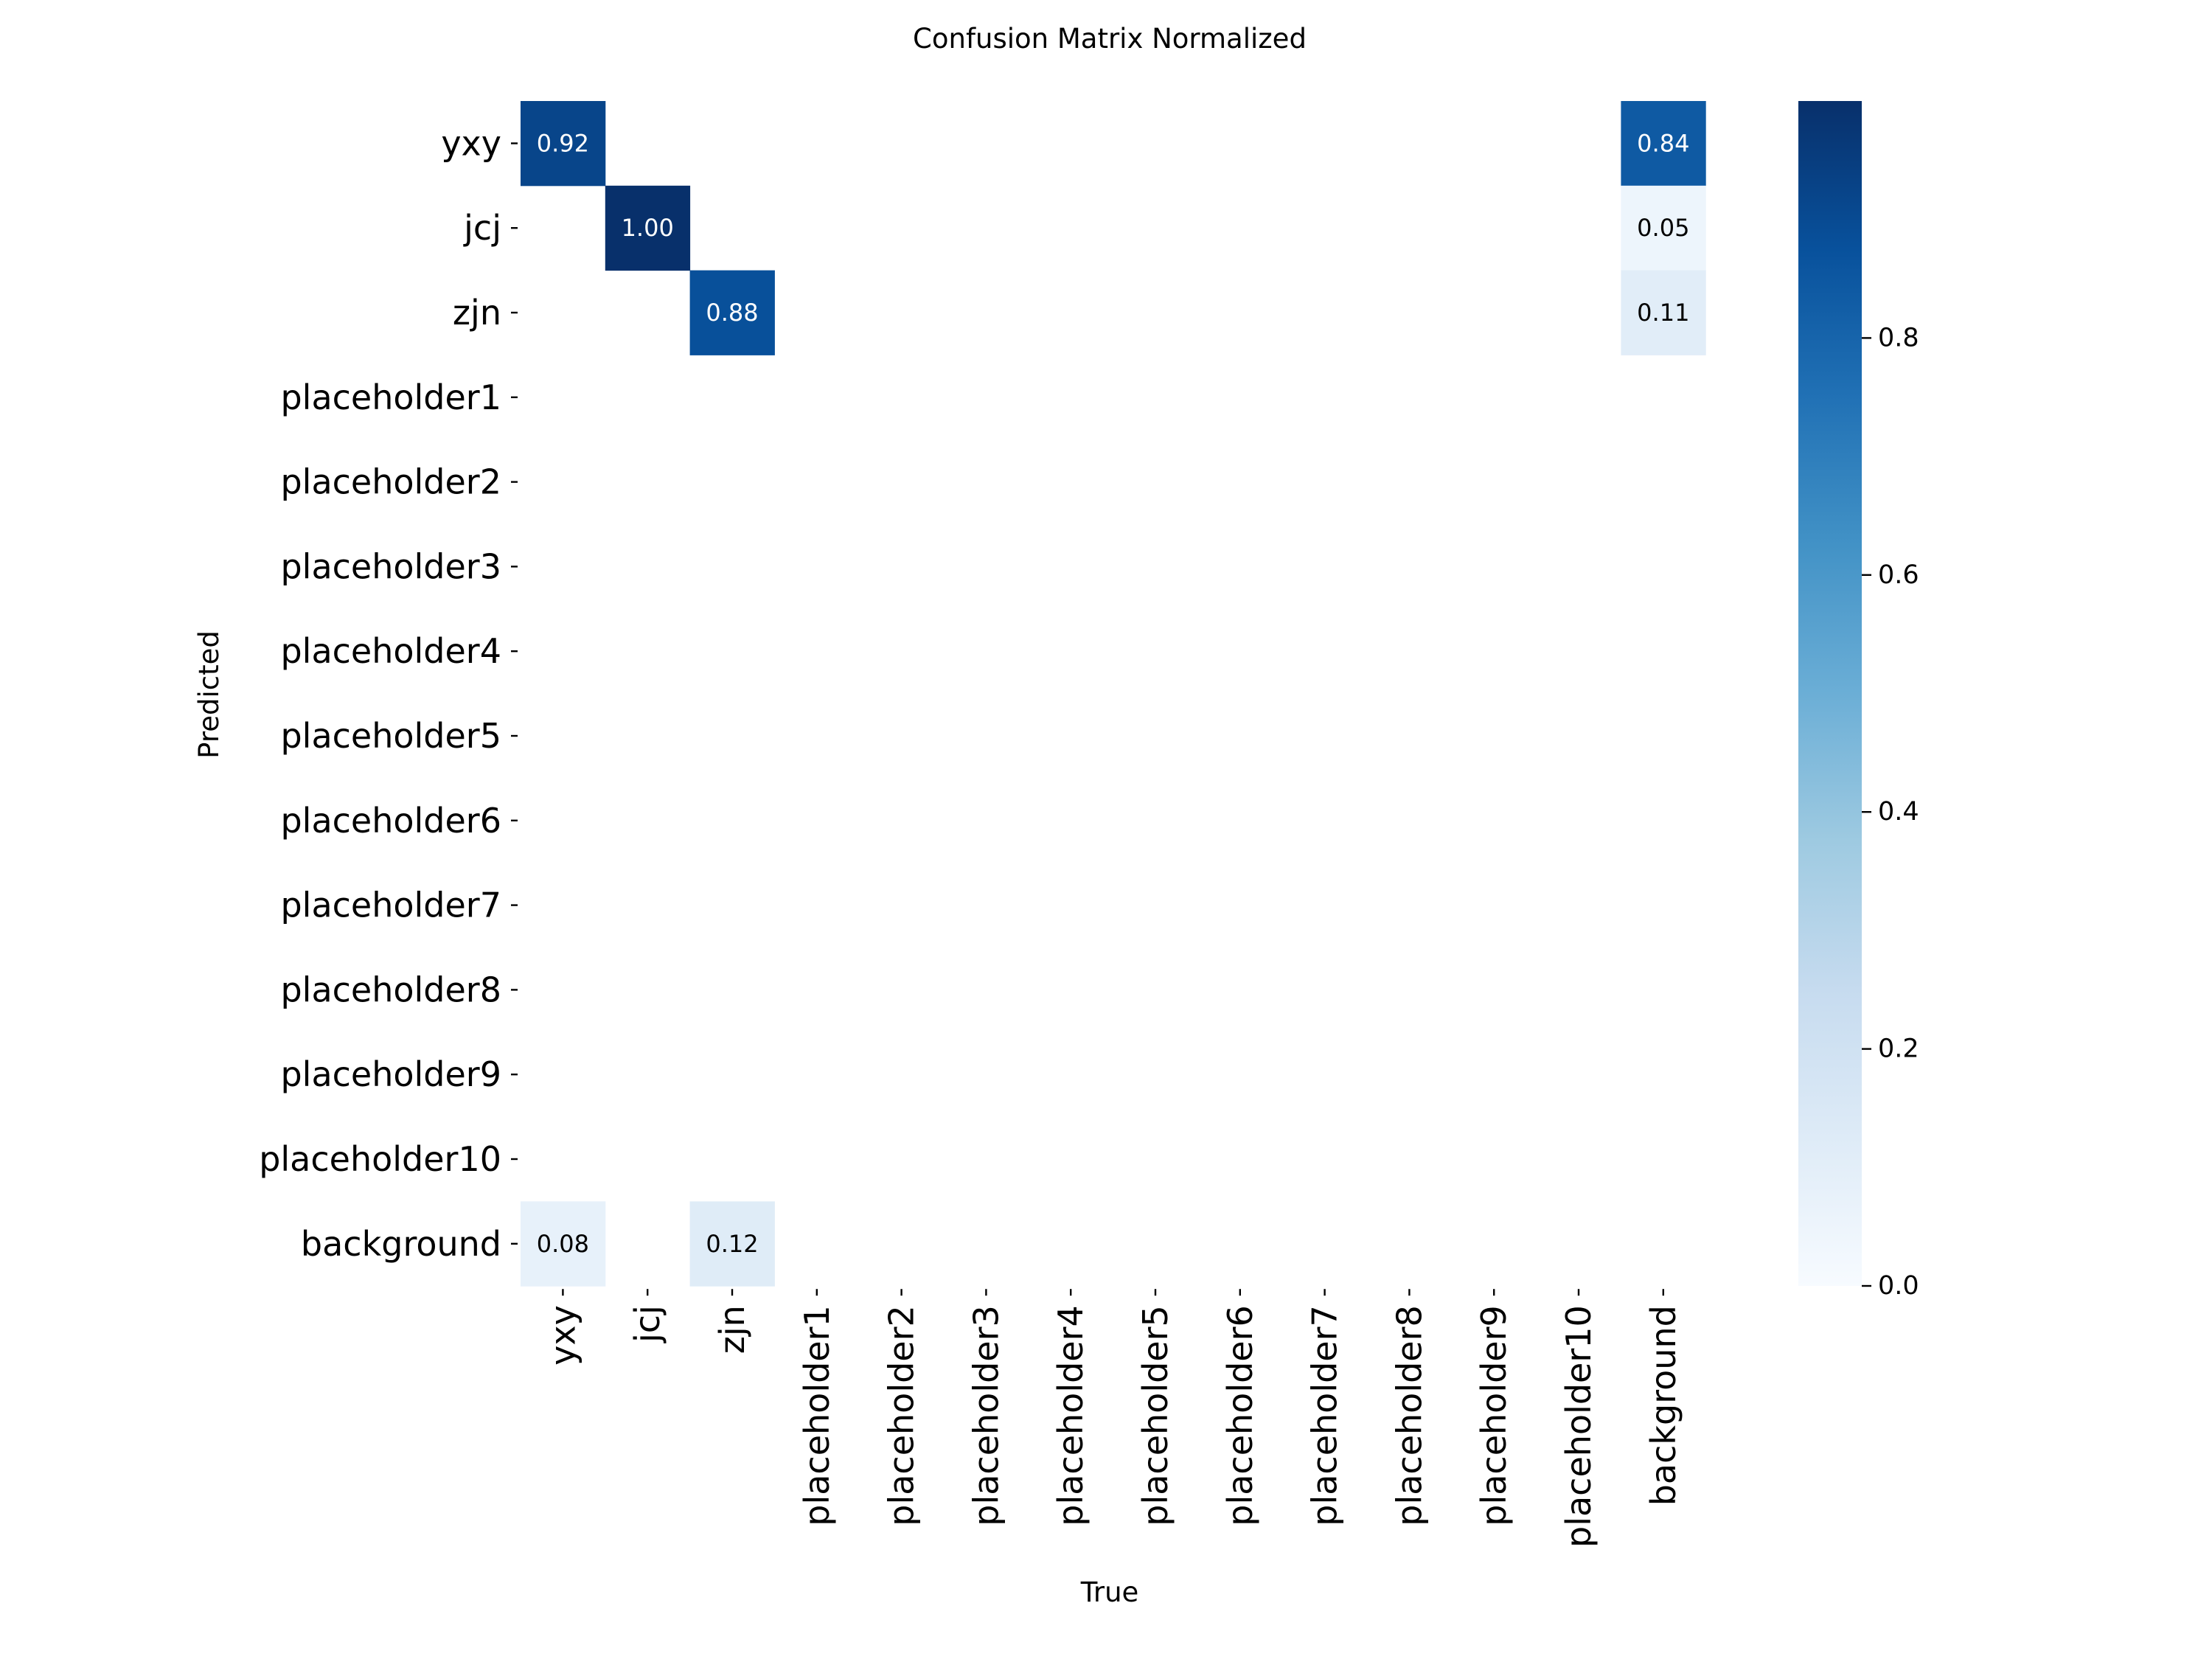  I want to click on y-tick-label: placeholder1, so click(390, 397).